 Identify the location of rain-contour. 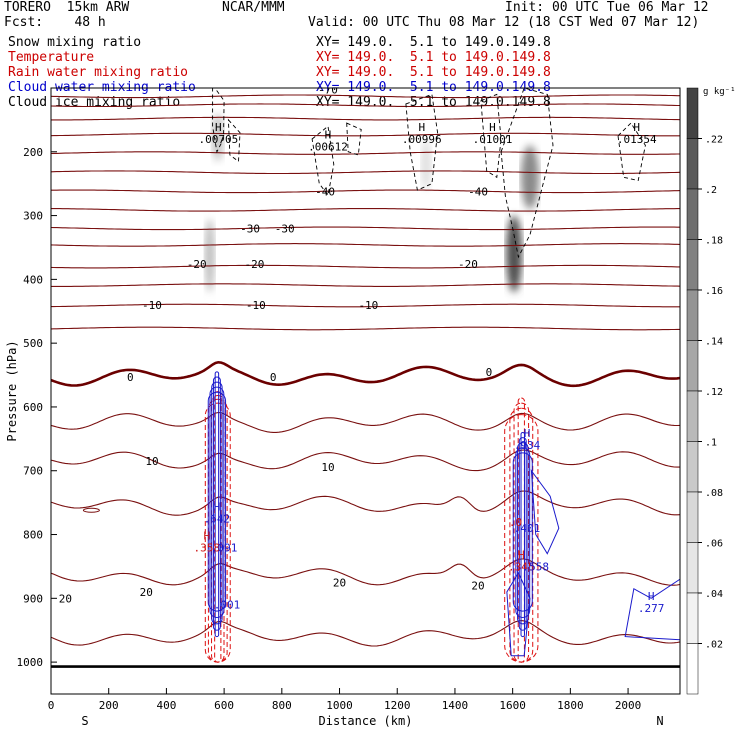
(217, 532).